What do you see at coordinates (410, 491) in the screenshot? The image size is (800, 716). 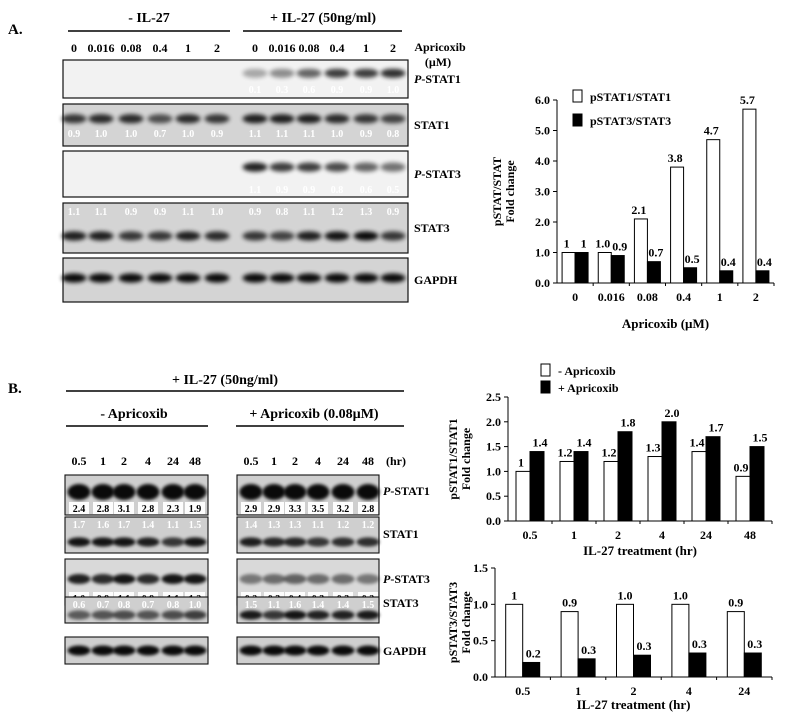 I see `blot-b-row-label-rest: -STAT1` at bounding box center [410, 491].